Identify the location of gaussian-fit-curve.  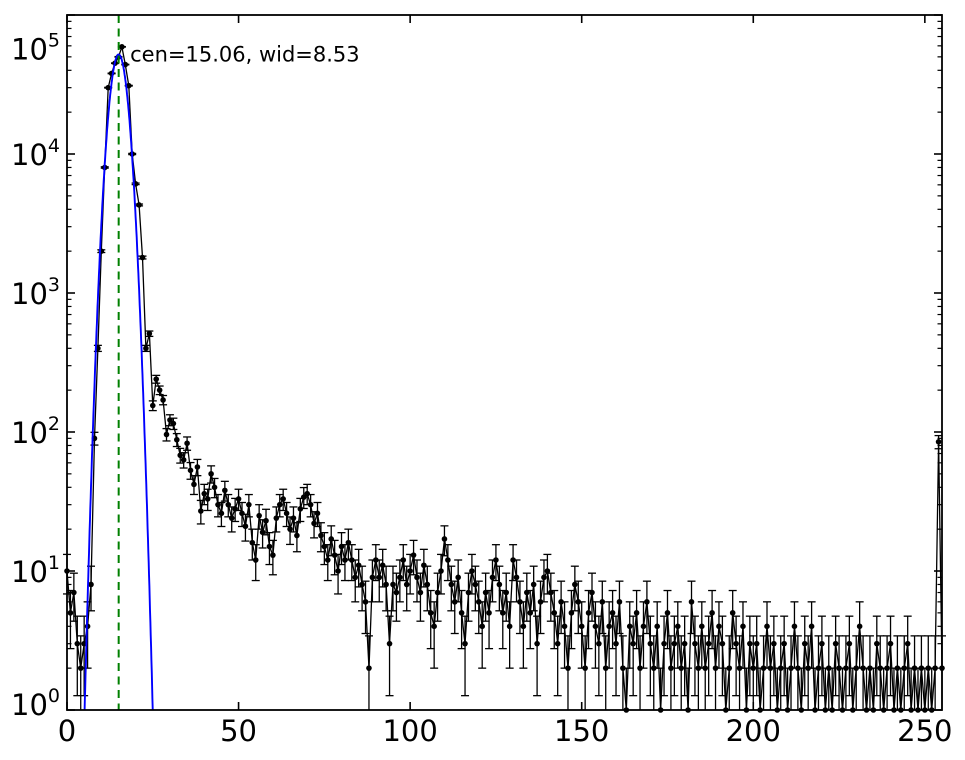
(118, 381).